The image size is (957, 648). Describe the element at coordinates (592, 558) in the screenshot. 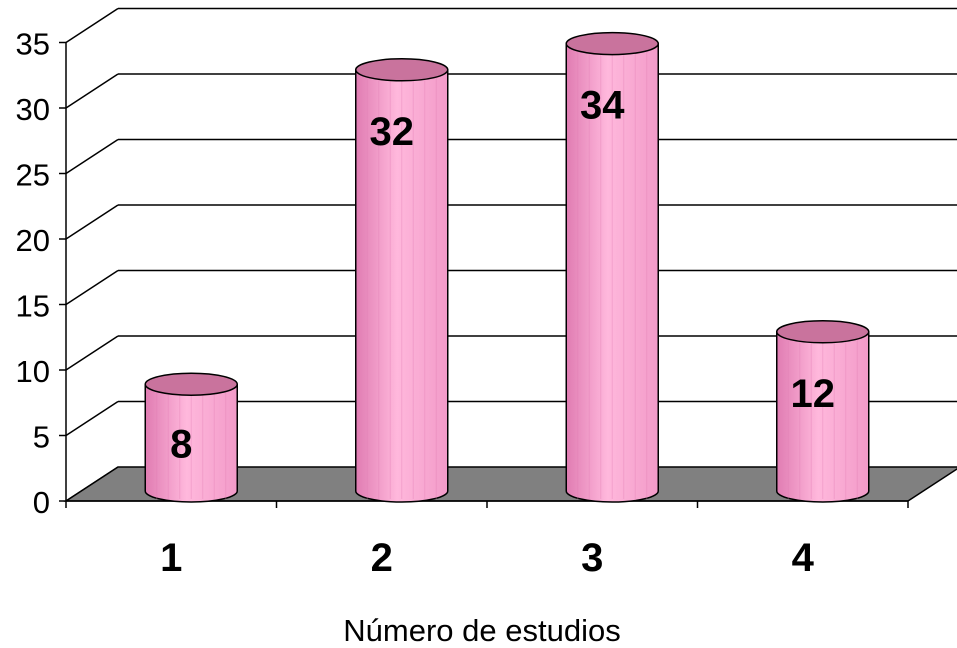

I see `x-tick-label: 3` at that location.